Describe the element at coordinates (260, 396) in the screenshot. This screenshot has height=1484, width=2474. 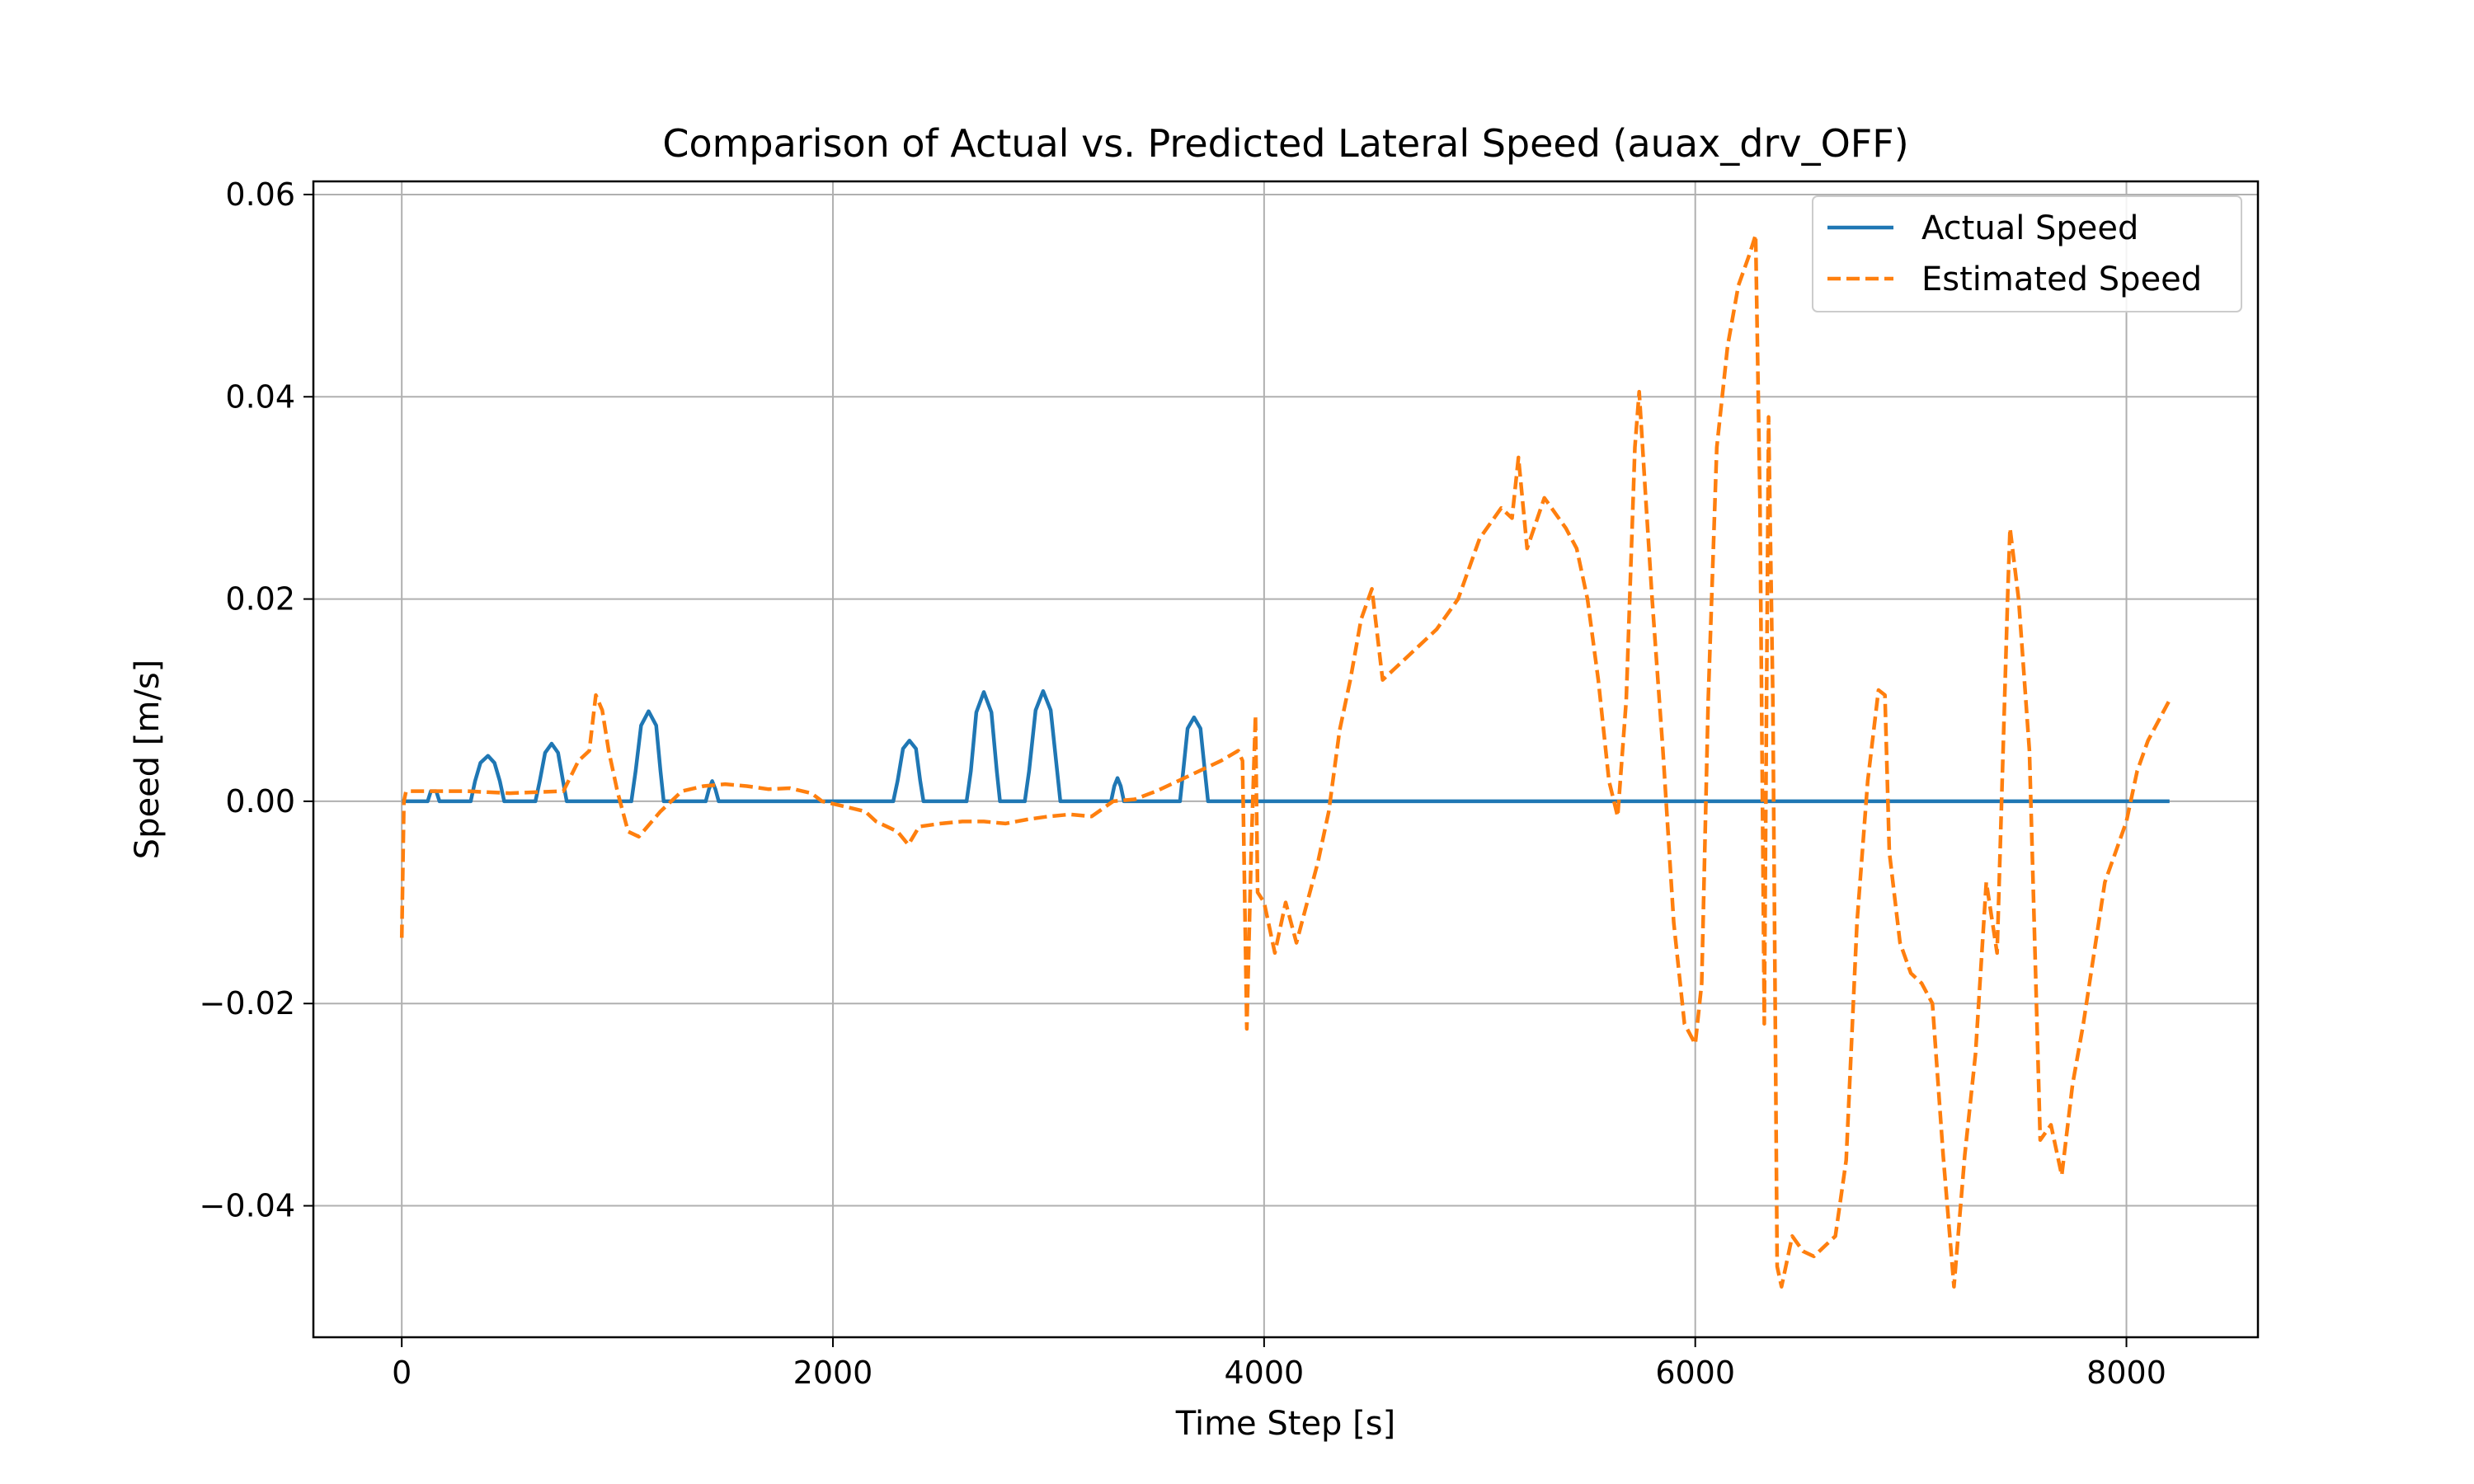
I see `y-tick-label: 0.04` at that location.